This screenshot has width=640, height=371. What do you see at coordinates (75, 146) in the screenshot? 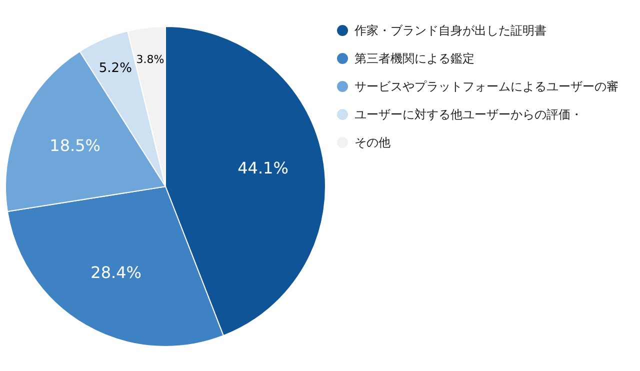
I see `data-label: 18.5%` at bounding box center [75, 146].